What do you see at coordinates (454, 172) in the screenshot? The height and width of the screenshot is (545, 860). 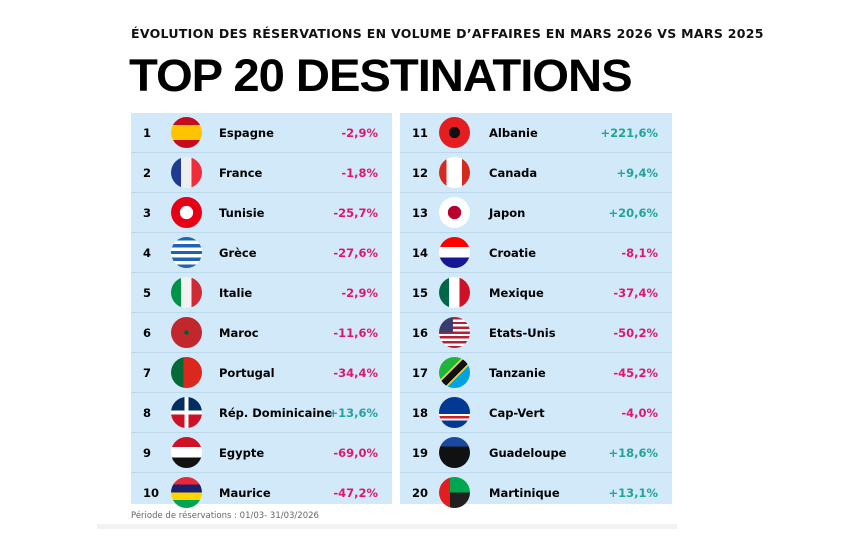 I see `flag-ca-icon` at bounding box center [454, 172].